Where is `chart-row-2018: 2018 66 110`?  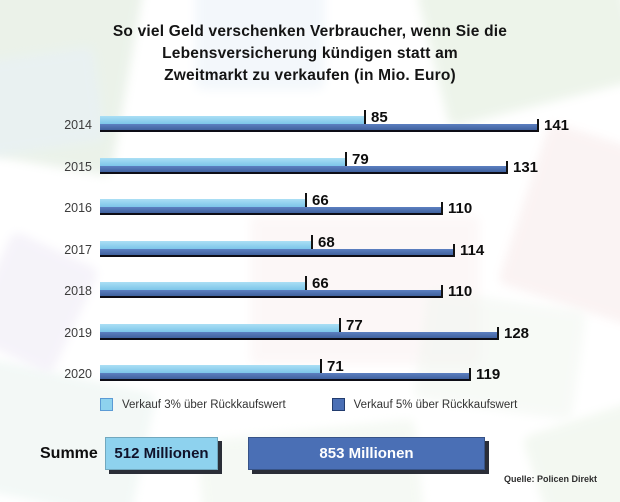
chart-row-2018: 2018 66 110 is located at coordinates (312, 300).